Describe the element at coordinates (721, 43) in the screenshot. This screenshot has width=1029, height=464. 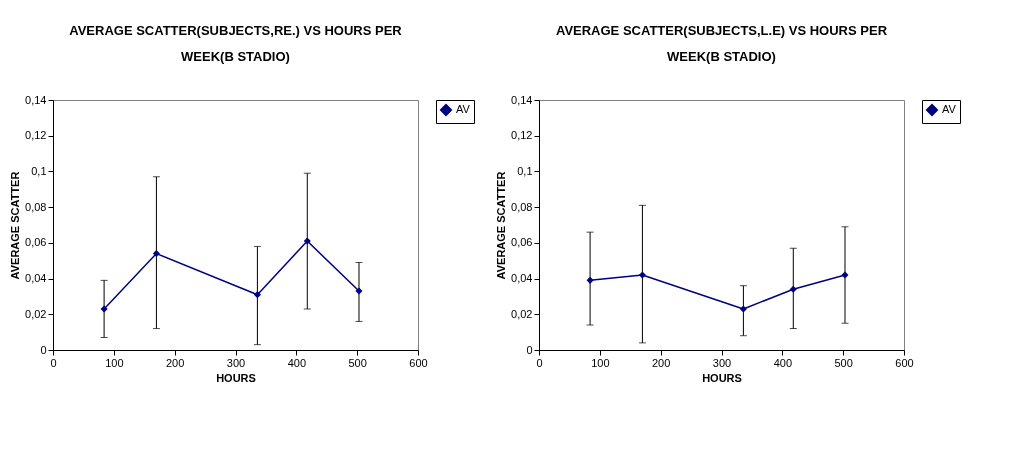
I see `chart-title: AVERAGE SCATTER(SUBJECTS,L.E) VS HOURS PER WEEK(B STADIO)` at that location.